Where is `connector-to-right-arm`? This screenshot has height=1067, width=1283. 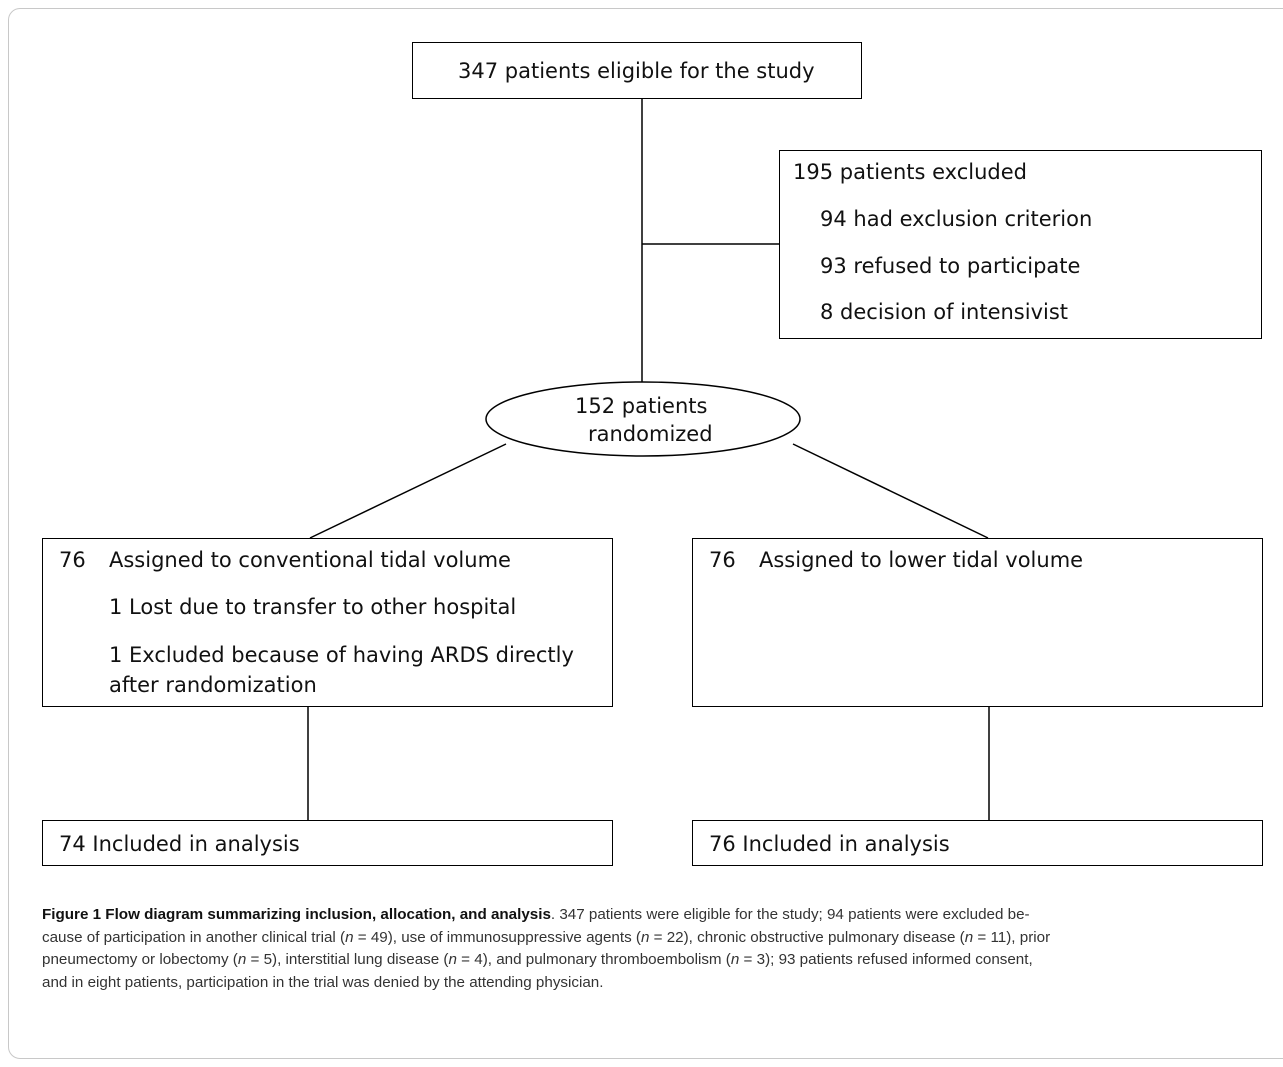 connector-to-right-arm is located at coordinates (890, 491).